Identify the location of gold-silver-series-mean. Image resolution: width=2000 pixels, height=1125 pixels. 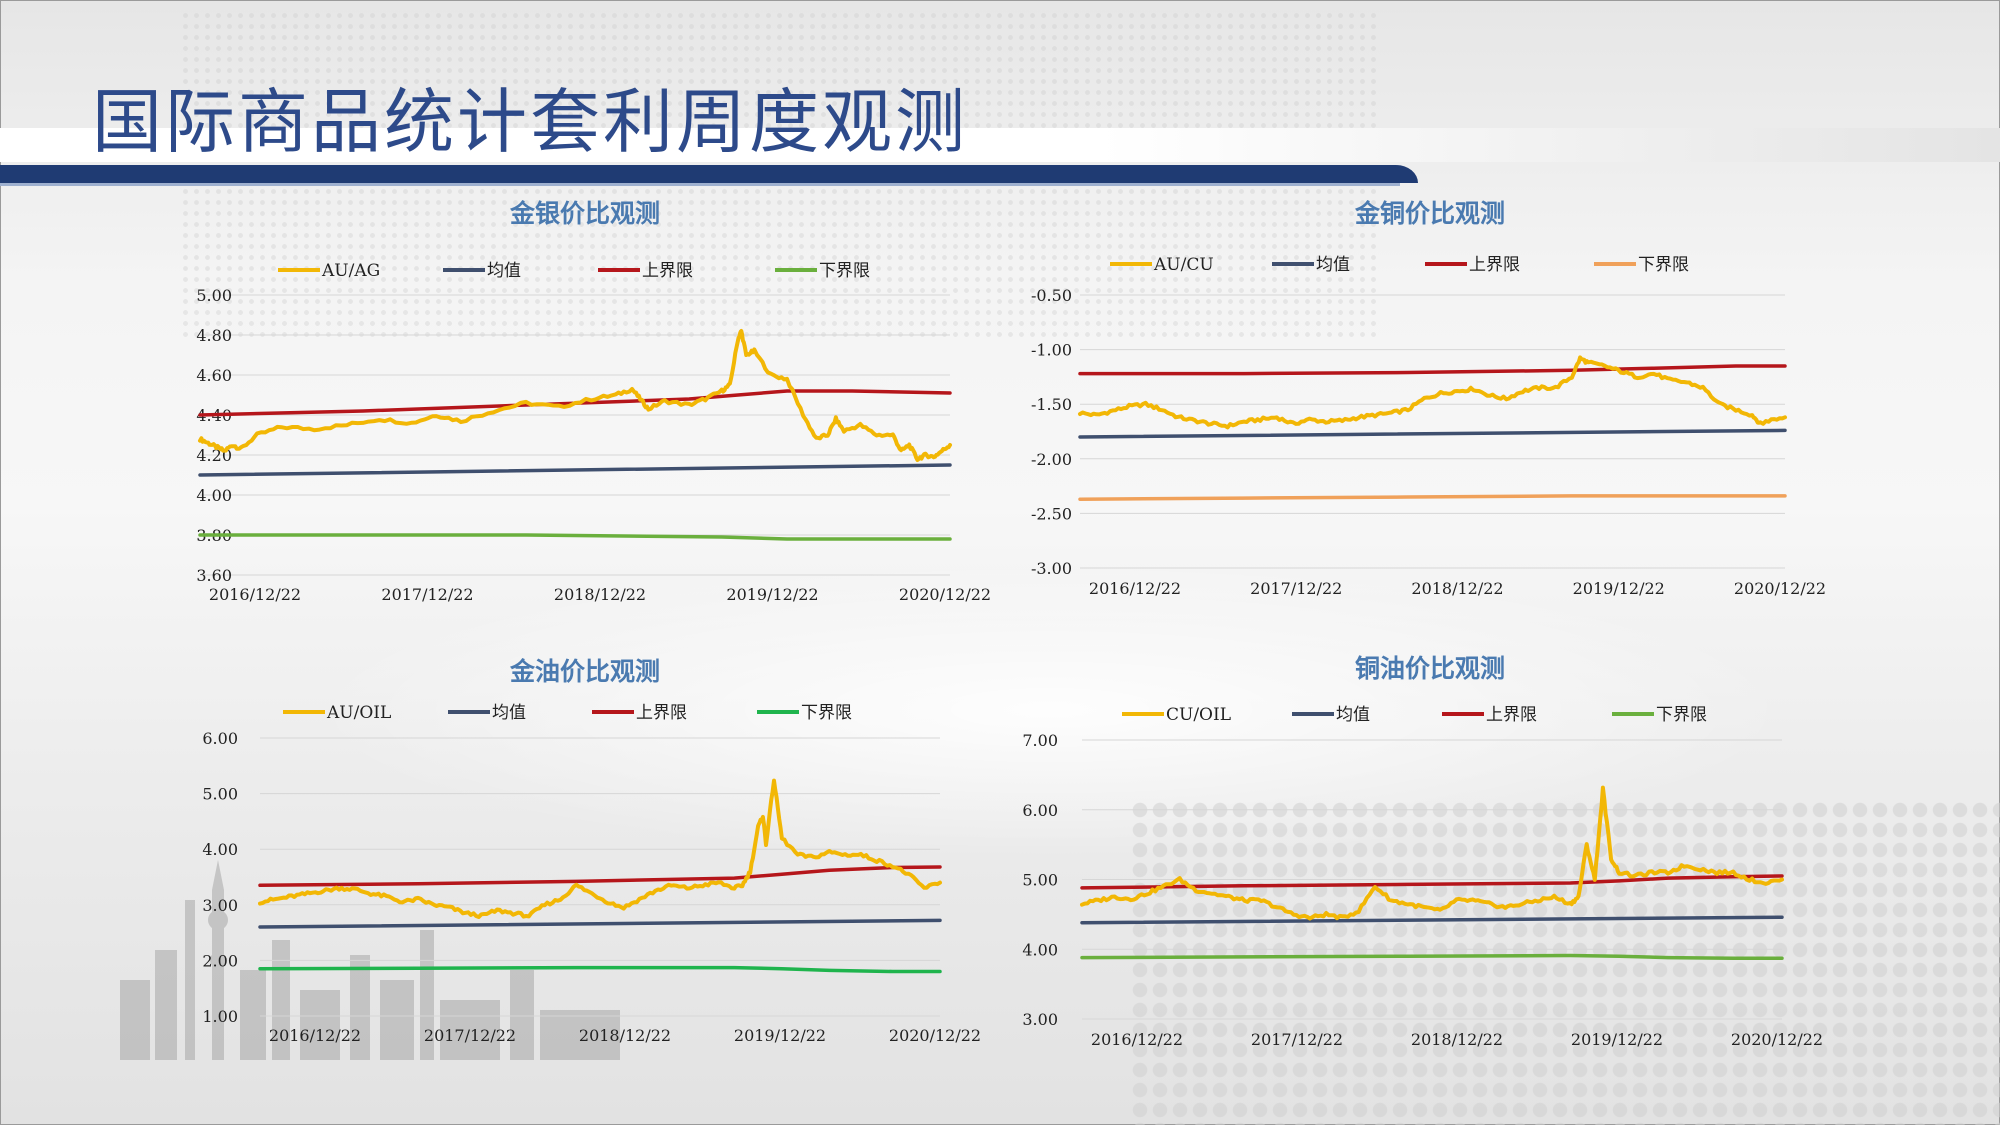
(575, 470).